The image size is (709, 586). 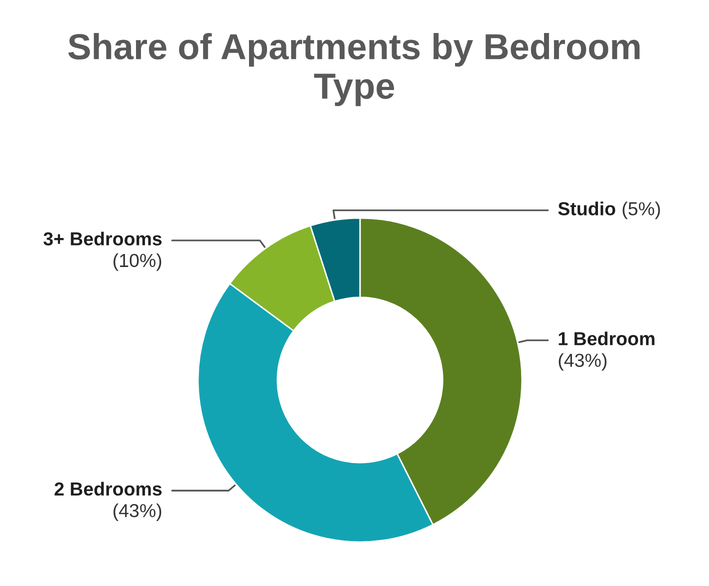 I want to click on data-label: (10%), so click(x=138, y=262).